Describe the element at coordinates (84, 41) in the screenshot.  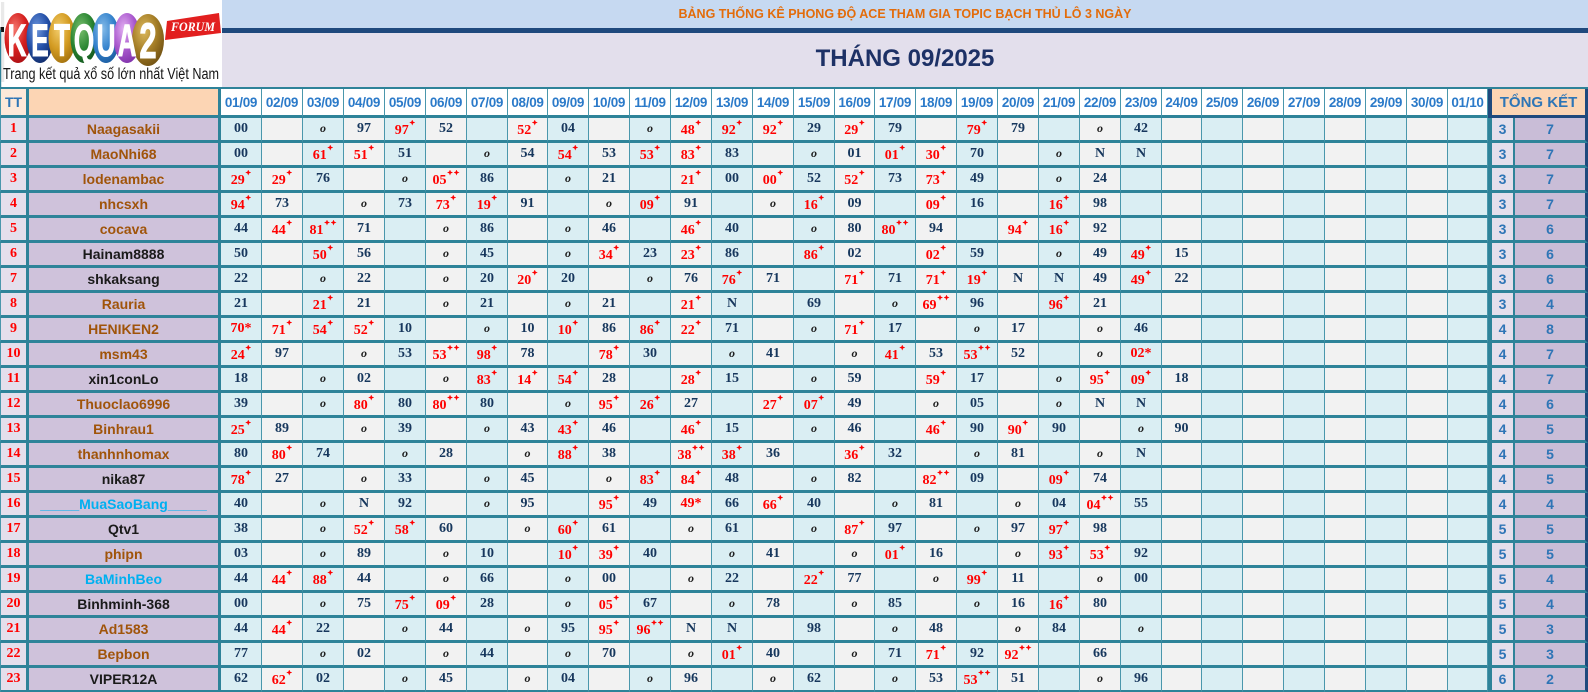
I see `svg-text: Q` at that location.